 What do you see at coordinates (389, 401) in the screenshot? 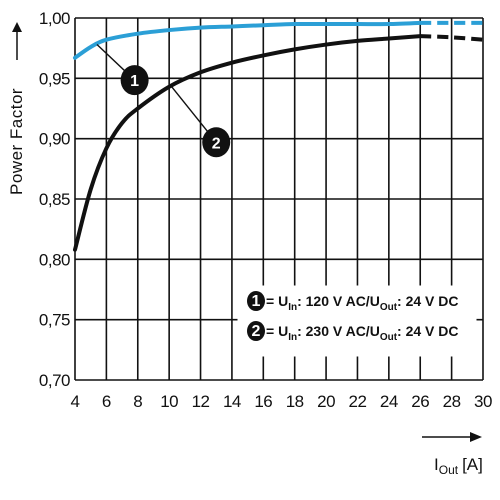
I see `x-tick-label: 24` at bounding box center [389, 401].